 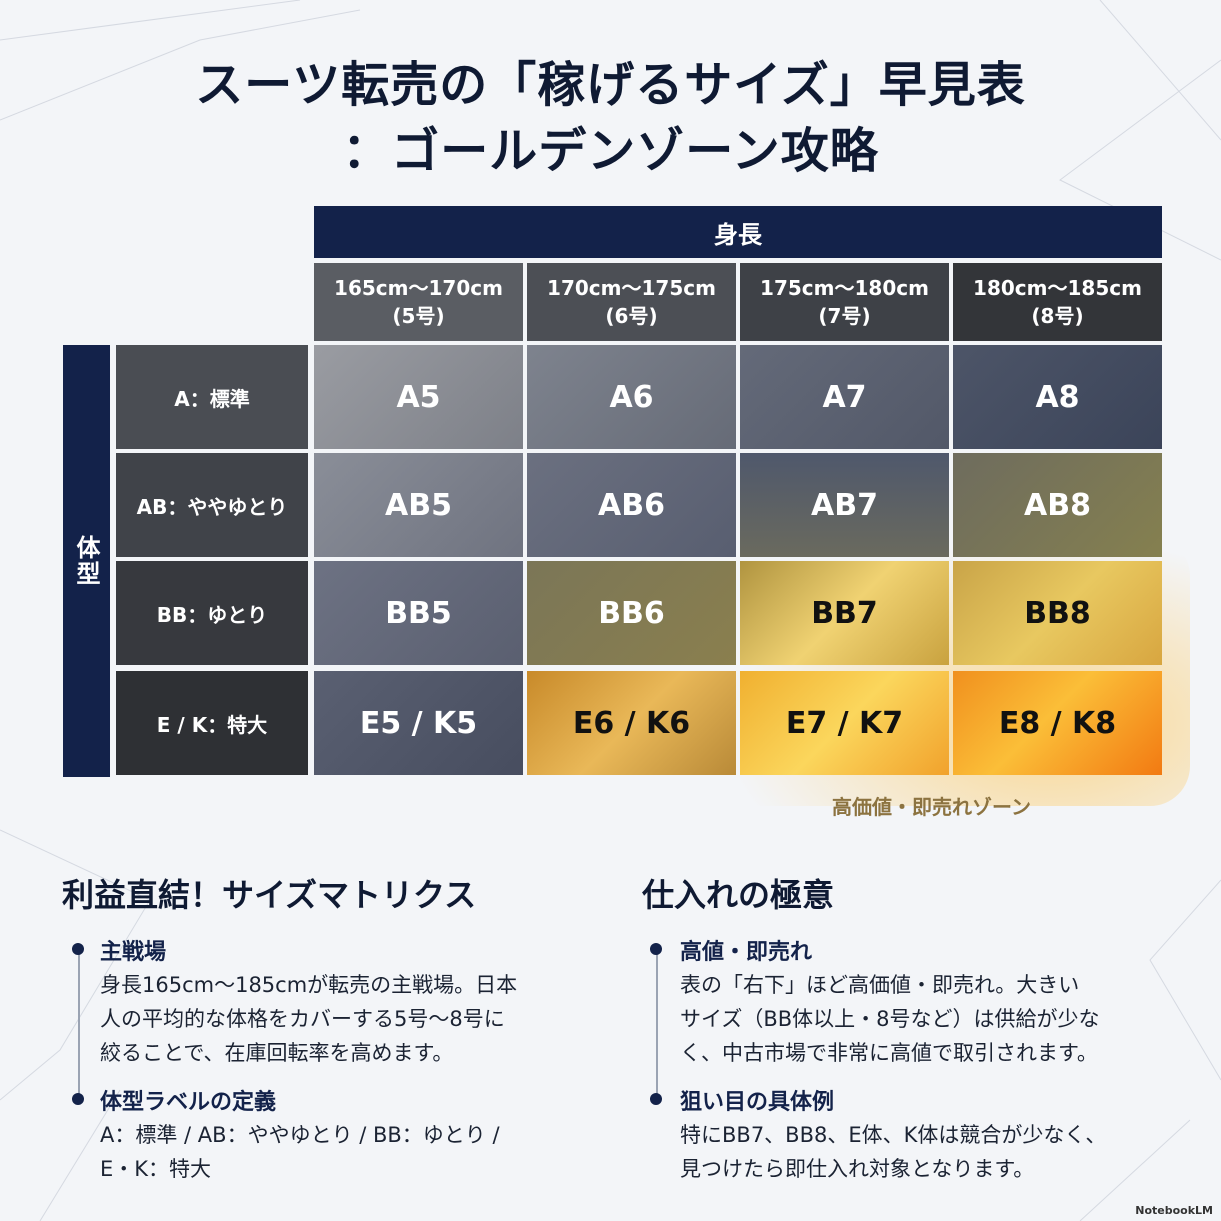 I want to click on right-item-2-title: 狙い目の具体例, so click(x=757, y=1102).